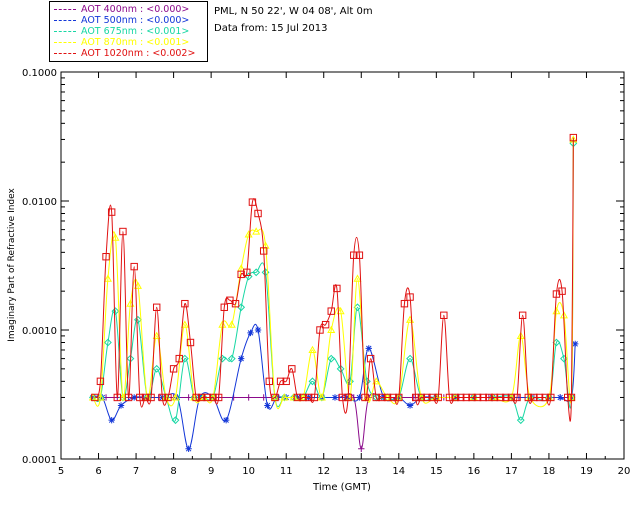  Describe the element at coordinates (286, 471) in the screenshot. I see `x-tick-label: 11` at that location.